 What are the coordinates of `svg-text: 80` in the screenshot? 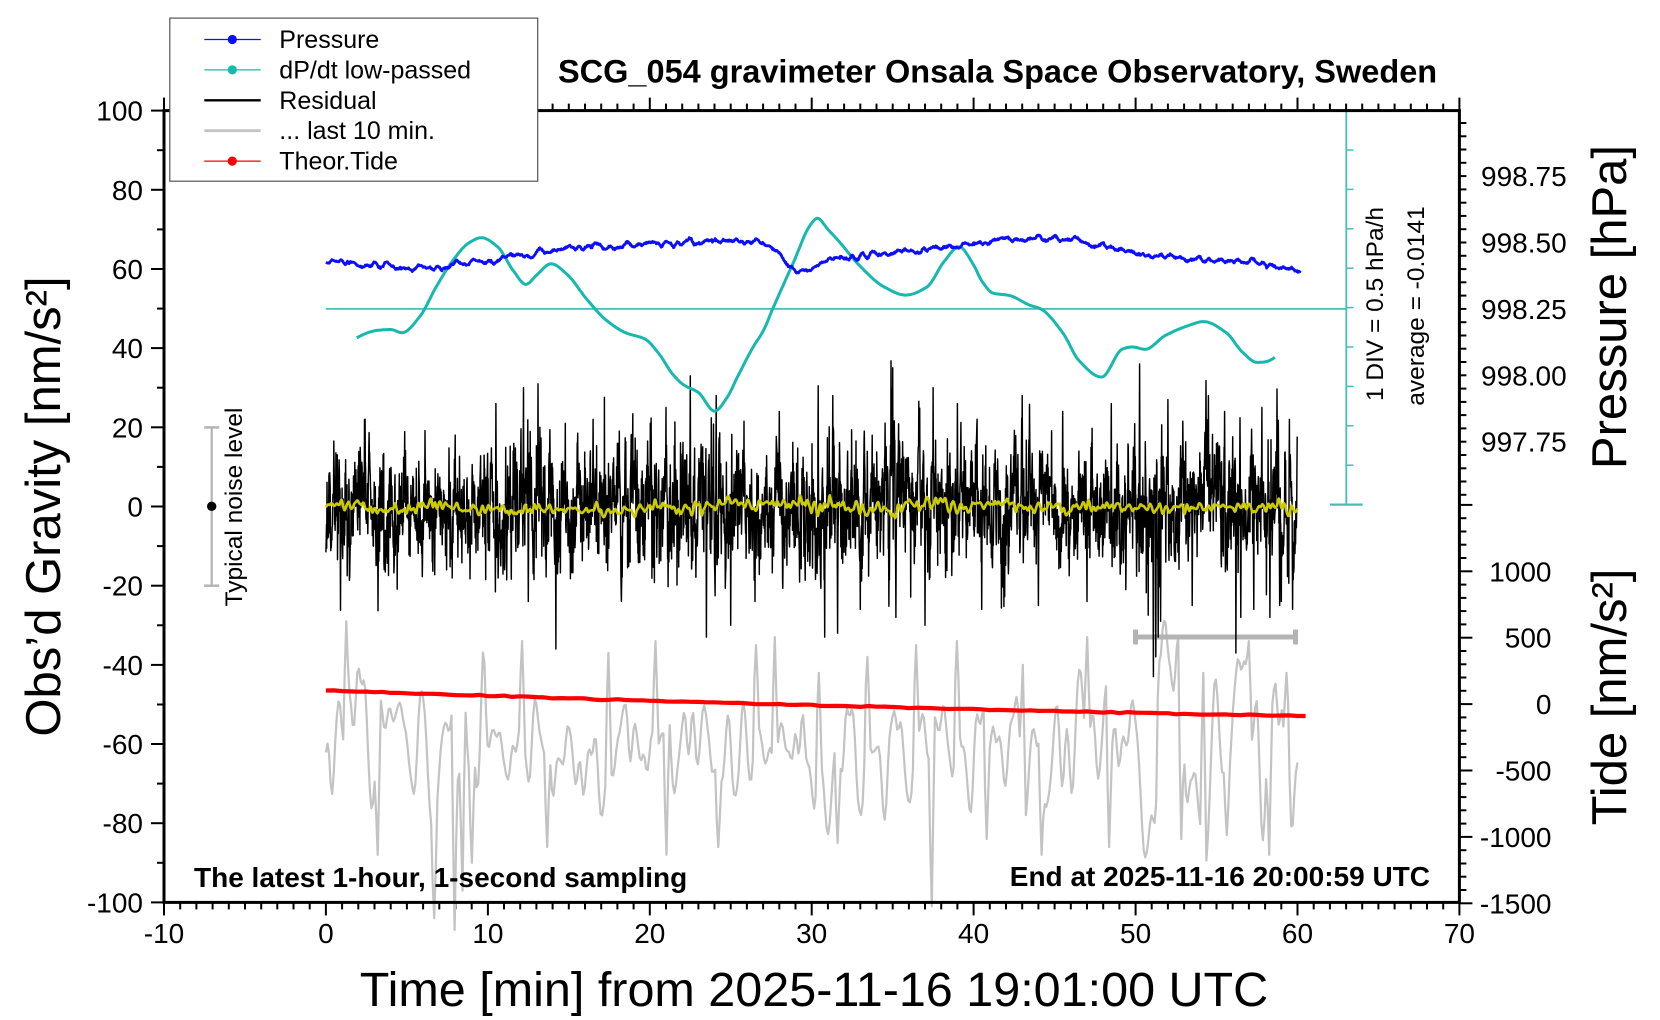 It's located at (127, 190).